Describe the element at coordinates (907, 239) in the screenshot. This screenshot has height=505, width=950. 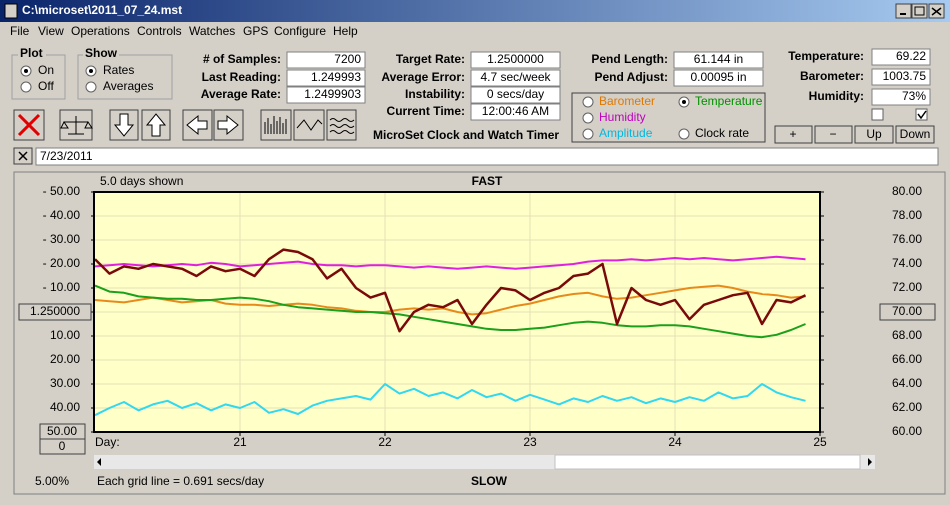
I see `y2-tick-label: 76.00` at that location.